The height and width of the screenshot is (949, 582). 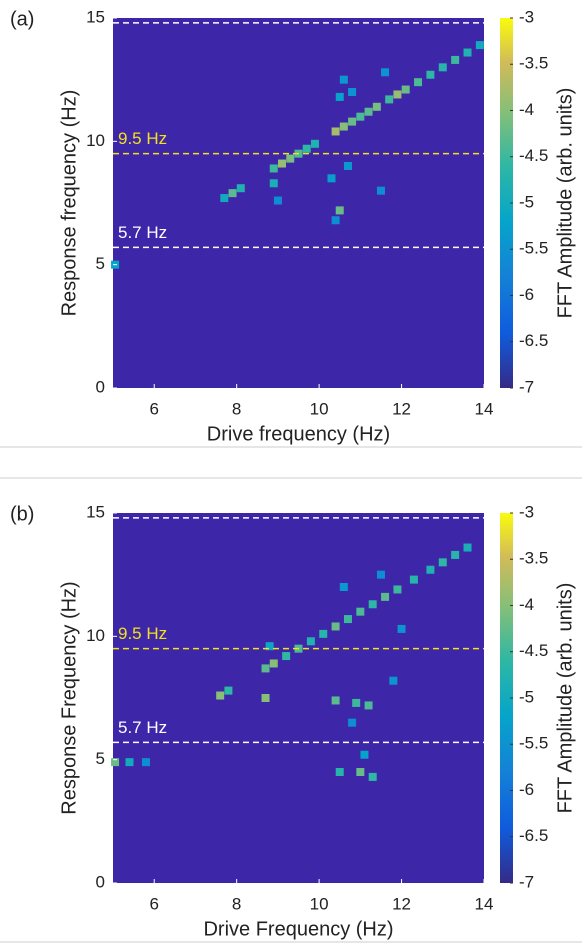 I want to click on y-tick-label: 0, so click(x=100, y=881).